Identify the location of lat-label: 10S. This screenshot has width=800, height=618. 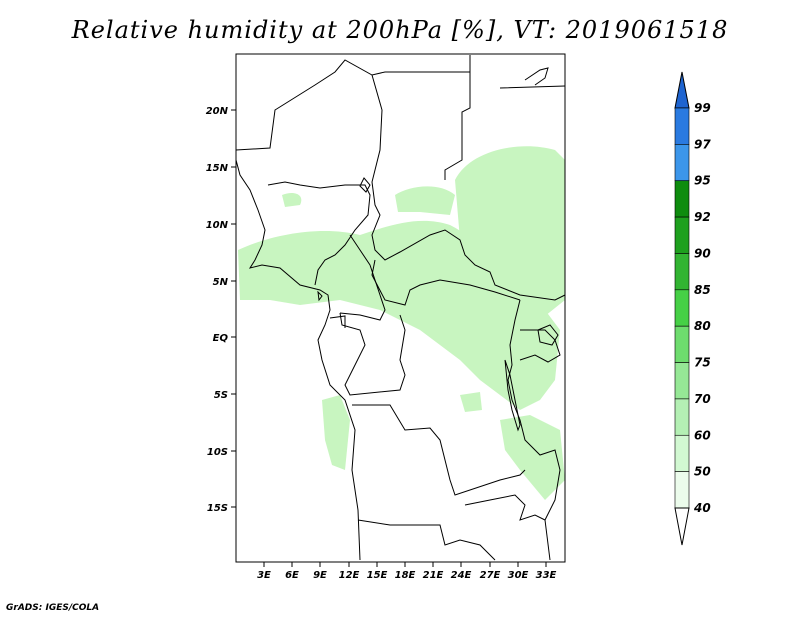
(217, 452).